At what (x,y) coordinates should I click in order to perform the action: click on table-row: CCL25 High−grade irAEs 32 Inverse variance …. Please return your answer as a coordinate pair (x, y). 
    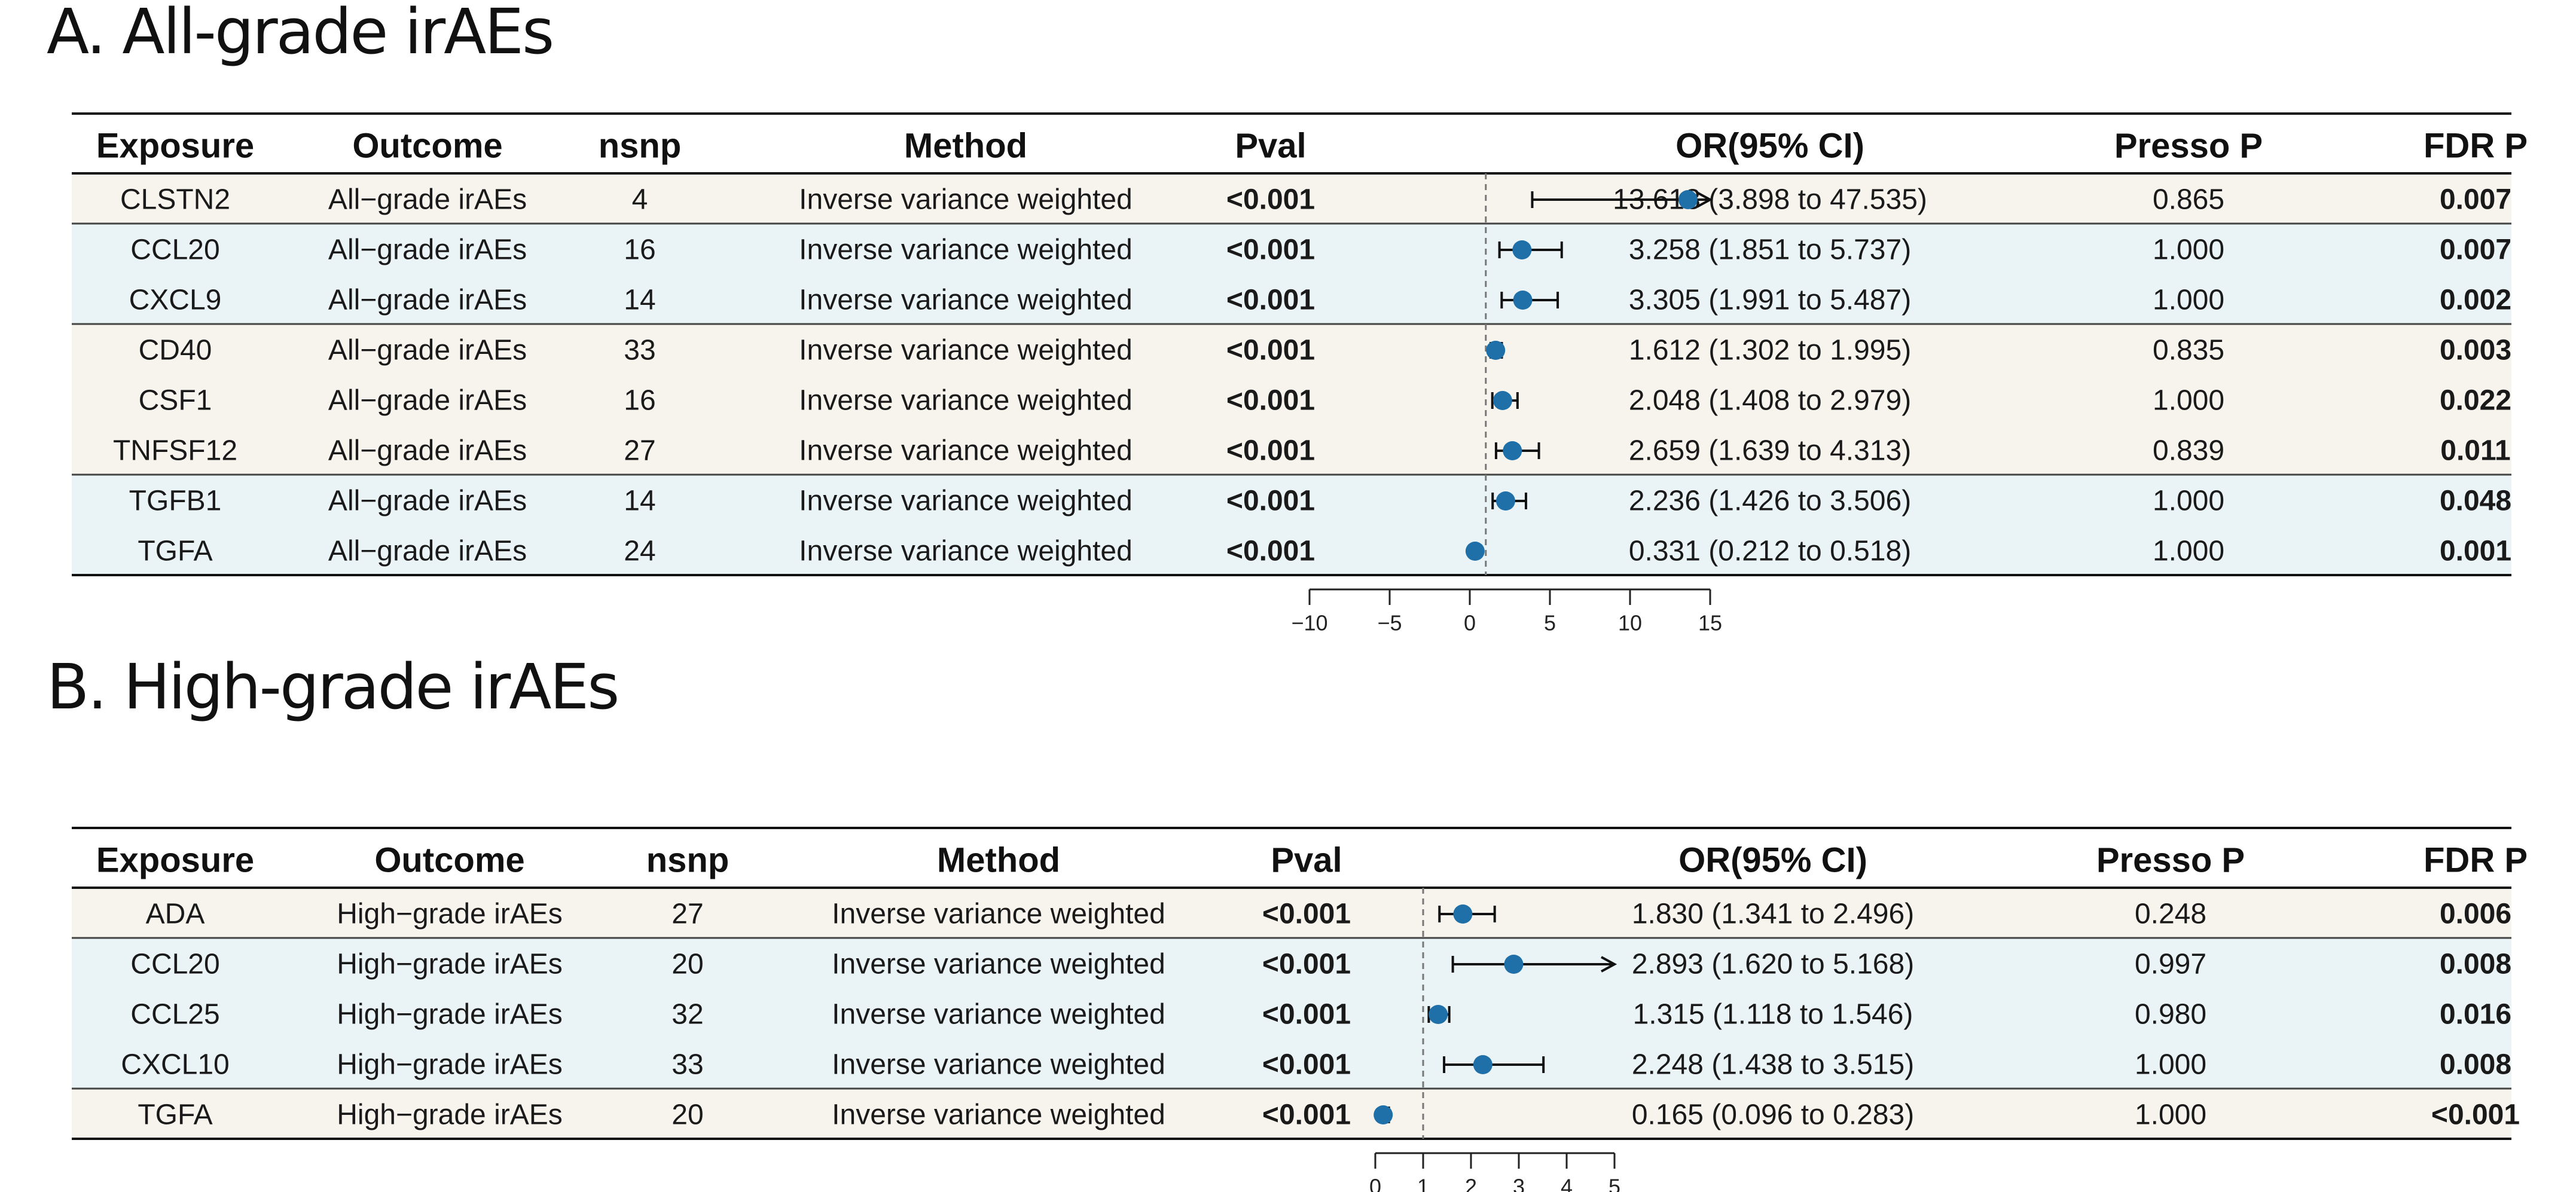
    Looking at the image, I should click on (1320, 1015).